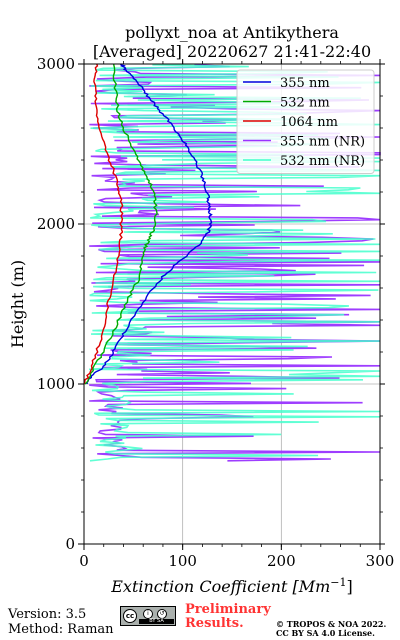  I want to click on copyright-line-2: CC BY SA 4.0 License., so click(325, 633).